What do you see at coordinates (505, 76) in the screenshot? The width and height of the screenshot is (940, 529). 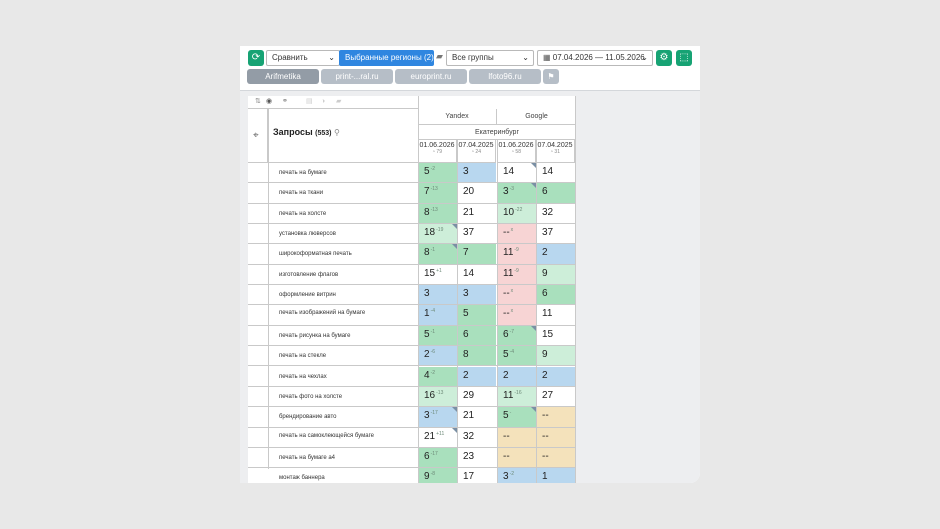 I see `project-tab-4: lfoto96.ru` at bounding box center [505, 76].